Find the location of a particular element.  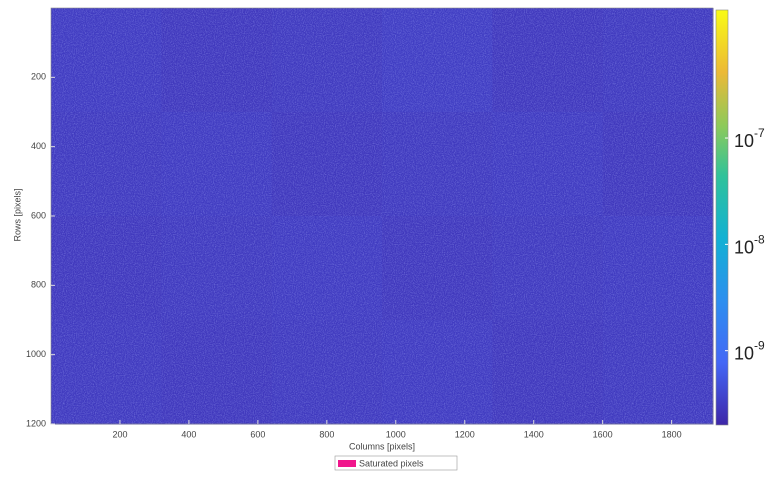

x-tick-label: 200 is located at coordinates (119, 434).